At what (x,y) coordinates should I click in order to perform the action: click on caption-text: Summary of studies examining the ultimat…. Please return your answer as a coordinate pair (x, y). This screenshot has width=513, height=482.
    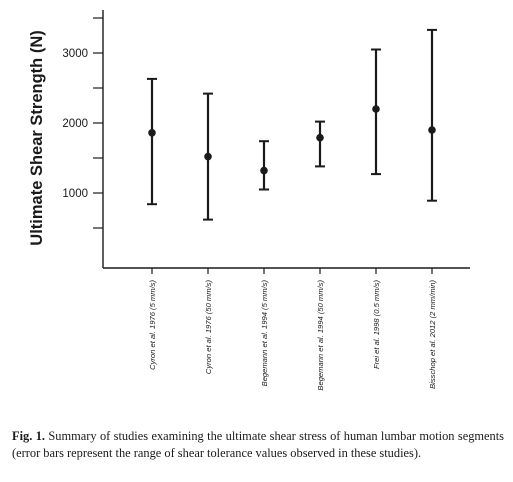
    Looking at the image, I should click on (258, 444).